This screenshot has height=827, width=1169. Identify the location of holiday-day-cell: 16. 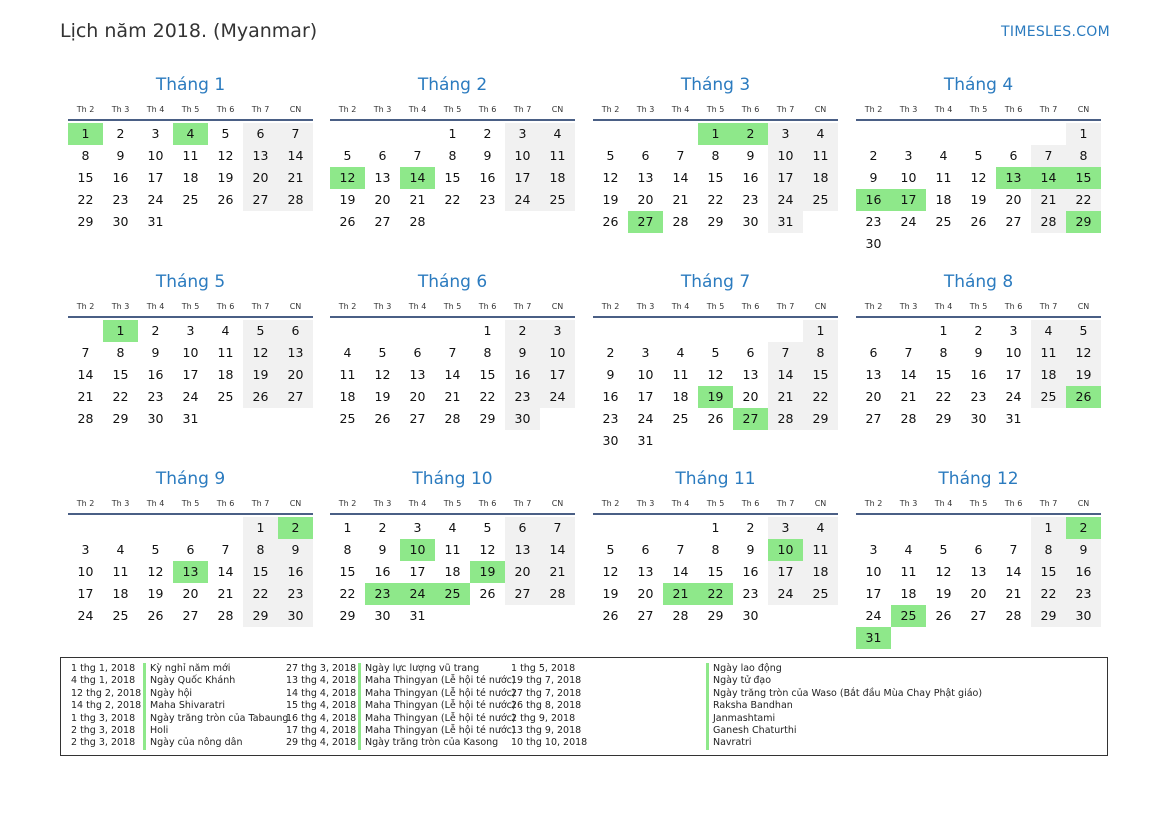
(873, 200).